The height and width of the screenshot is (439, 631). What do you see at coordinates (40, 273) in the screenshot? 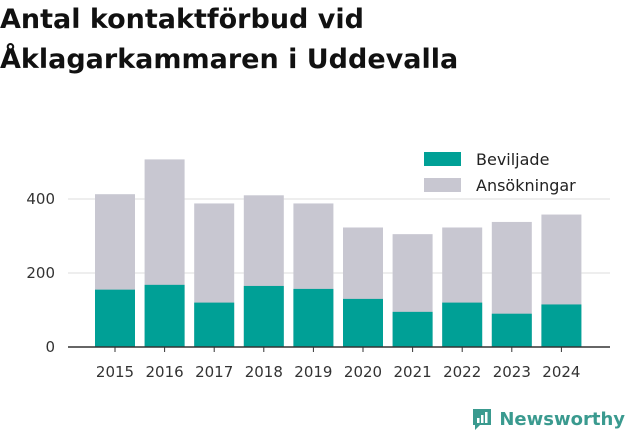
I see `y-tick-label: 200` at bounding box center [40, 273].